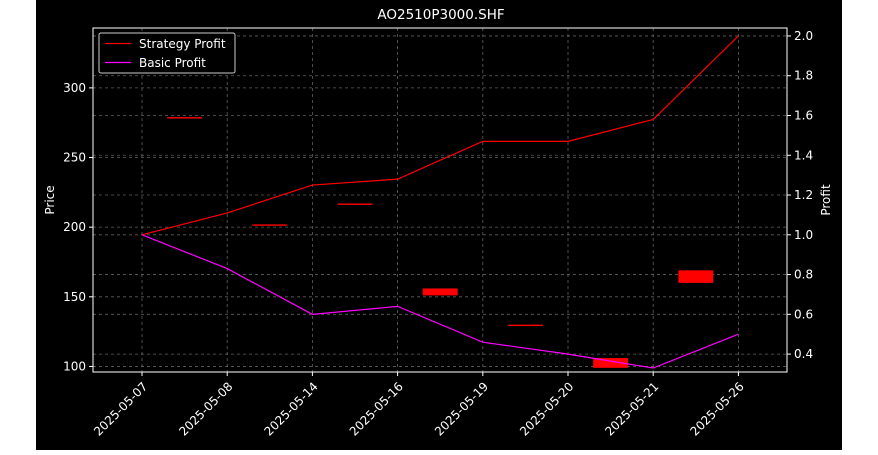 The image size is (878, 455). Describe the element at coordinates (803, 314) in the screenshot. I see `y2-tick-label: 0.6` at that location.